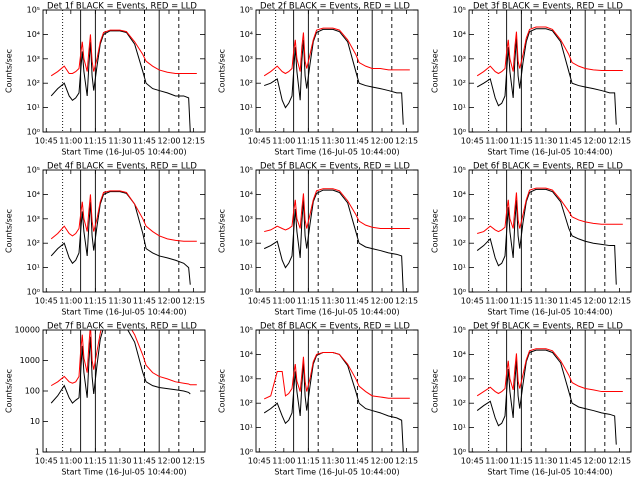 This screenshot has height=480, width=640. Describe the element at coordinates (35, 421) in the screenshot. I see `y-tick-label: 10` at that location.